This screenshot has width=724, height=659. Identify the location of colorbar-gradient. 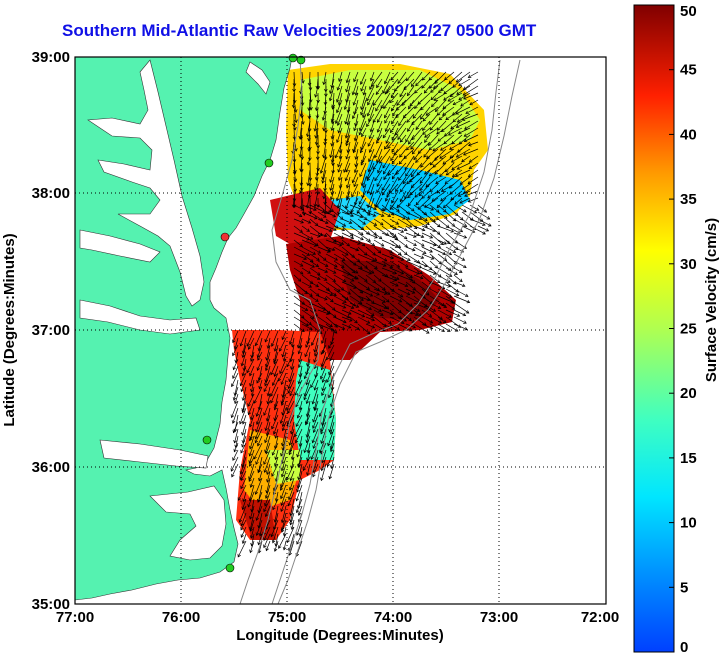
(654, 328).